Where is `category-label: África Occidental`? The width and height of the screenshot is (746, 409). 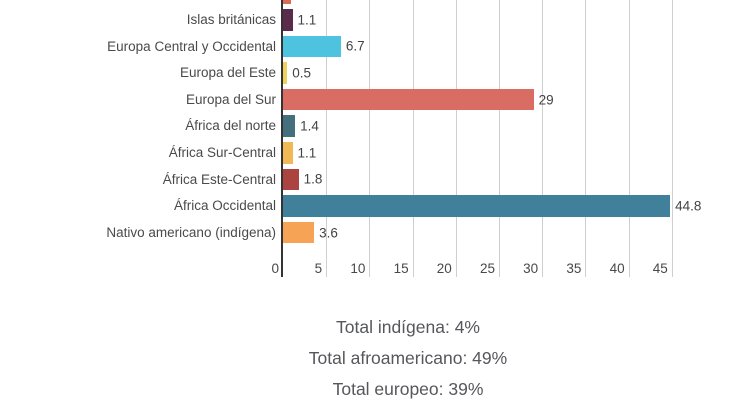
category-label: África Occidental is located at coordinates (224, 206).